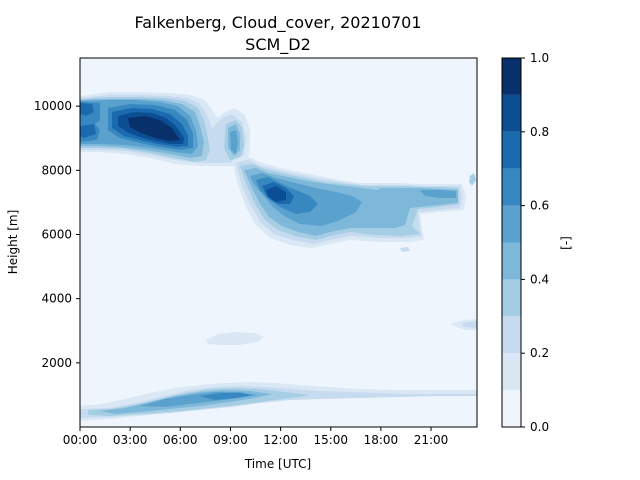 The width and height of the screenshot is (640, 480). Describe the element at coordinates (56, 299) in the screenshot. I see `y-tick-label: 4000` at that location.